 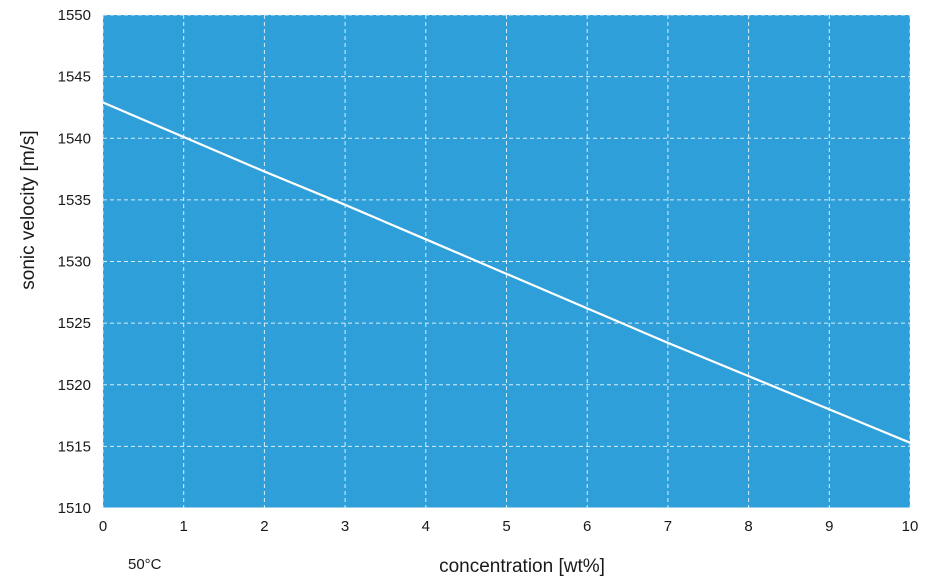 I want to click on x-tick-label: 6, so click(x=587, y=526).